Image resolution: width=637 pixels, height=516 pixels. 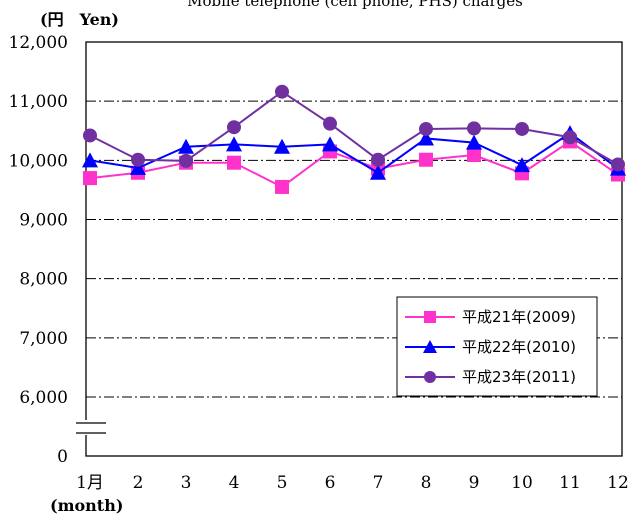 What do you see at coordinates (43, 339) in the screenshot?
I see `y-tick-label: 7,000` at bounding box center [43, 339].